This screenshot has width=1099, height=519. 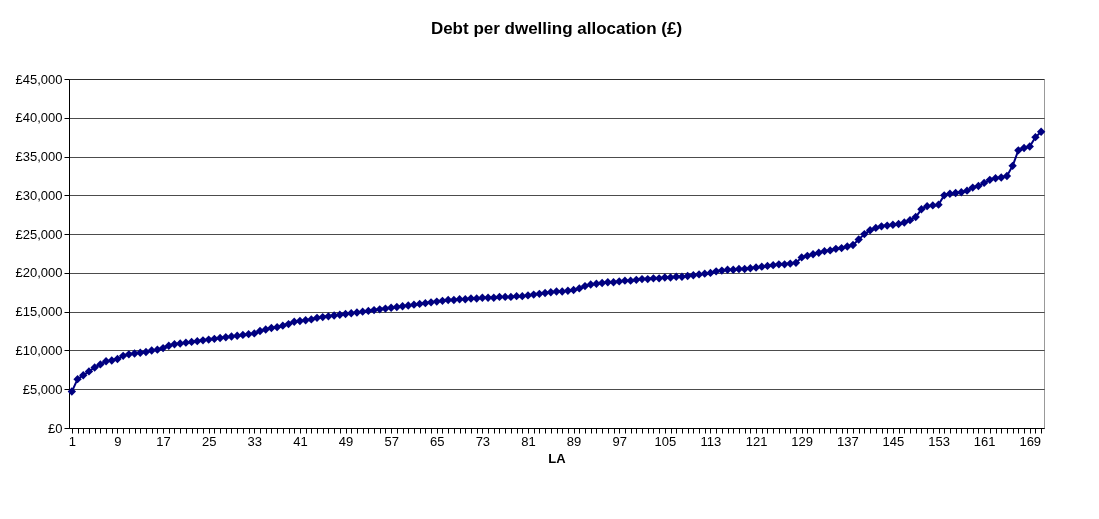 I want to click on x-axis-title: LA, so click(x=557, y=458).